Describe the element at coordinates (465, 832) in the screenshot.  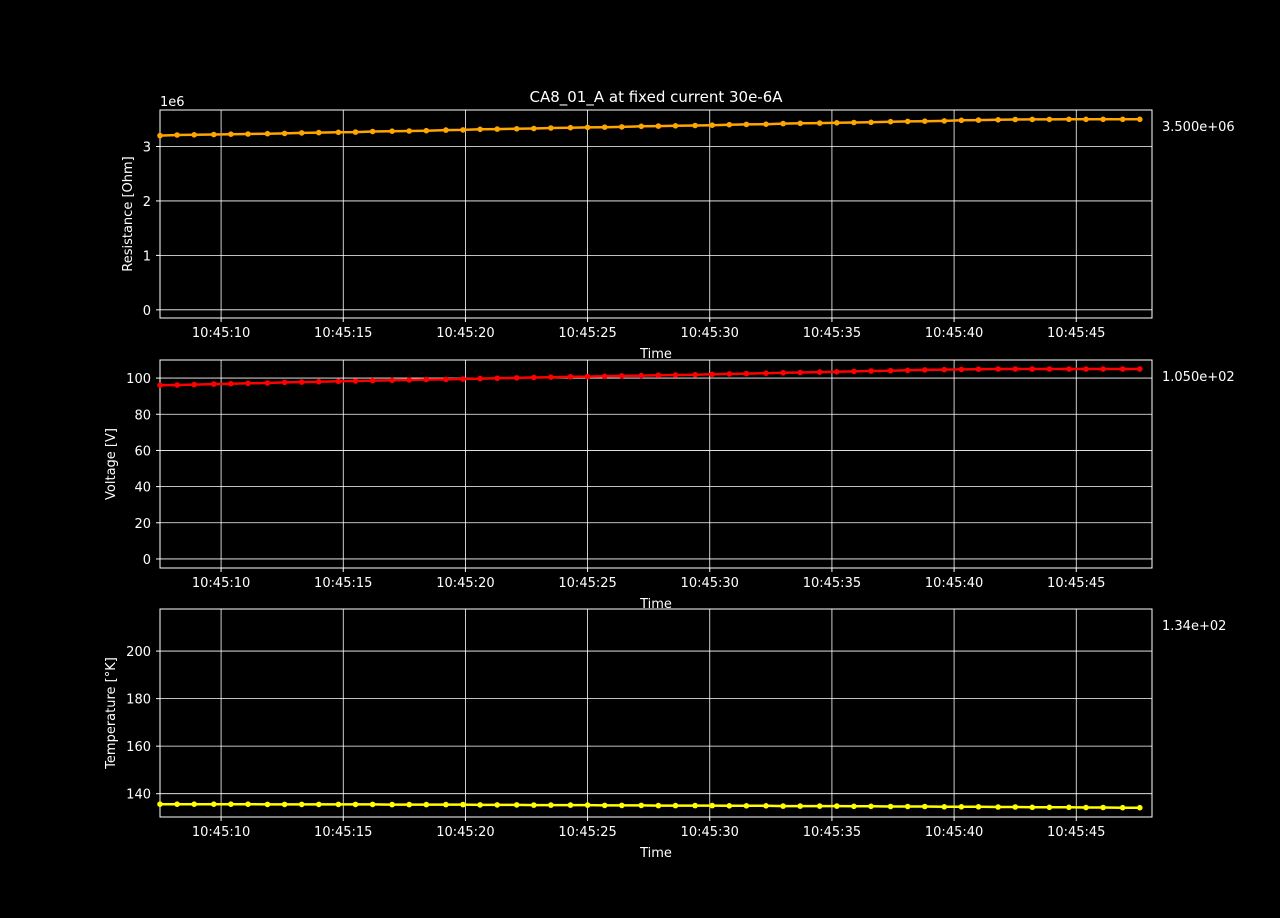
I see `x-tick-label: 10:45:20` at that location.